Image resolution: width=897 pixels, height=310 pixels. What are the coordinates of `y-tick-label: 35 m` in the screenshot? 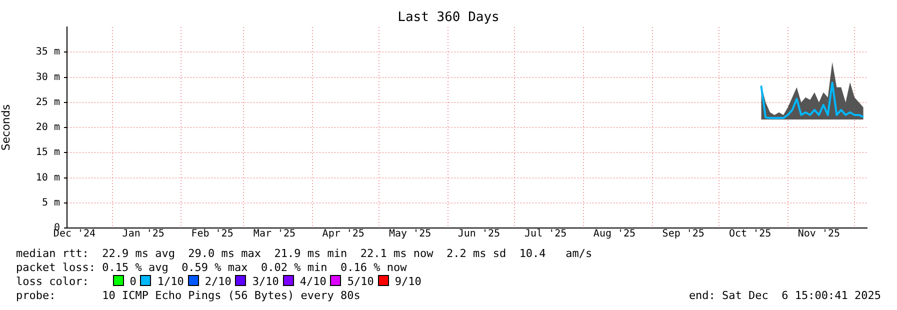 It's located at (48, 52).